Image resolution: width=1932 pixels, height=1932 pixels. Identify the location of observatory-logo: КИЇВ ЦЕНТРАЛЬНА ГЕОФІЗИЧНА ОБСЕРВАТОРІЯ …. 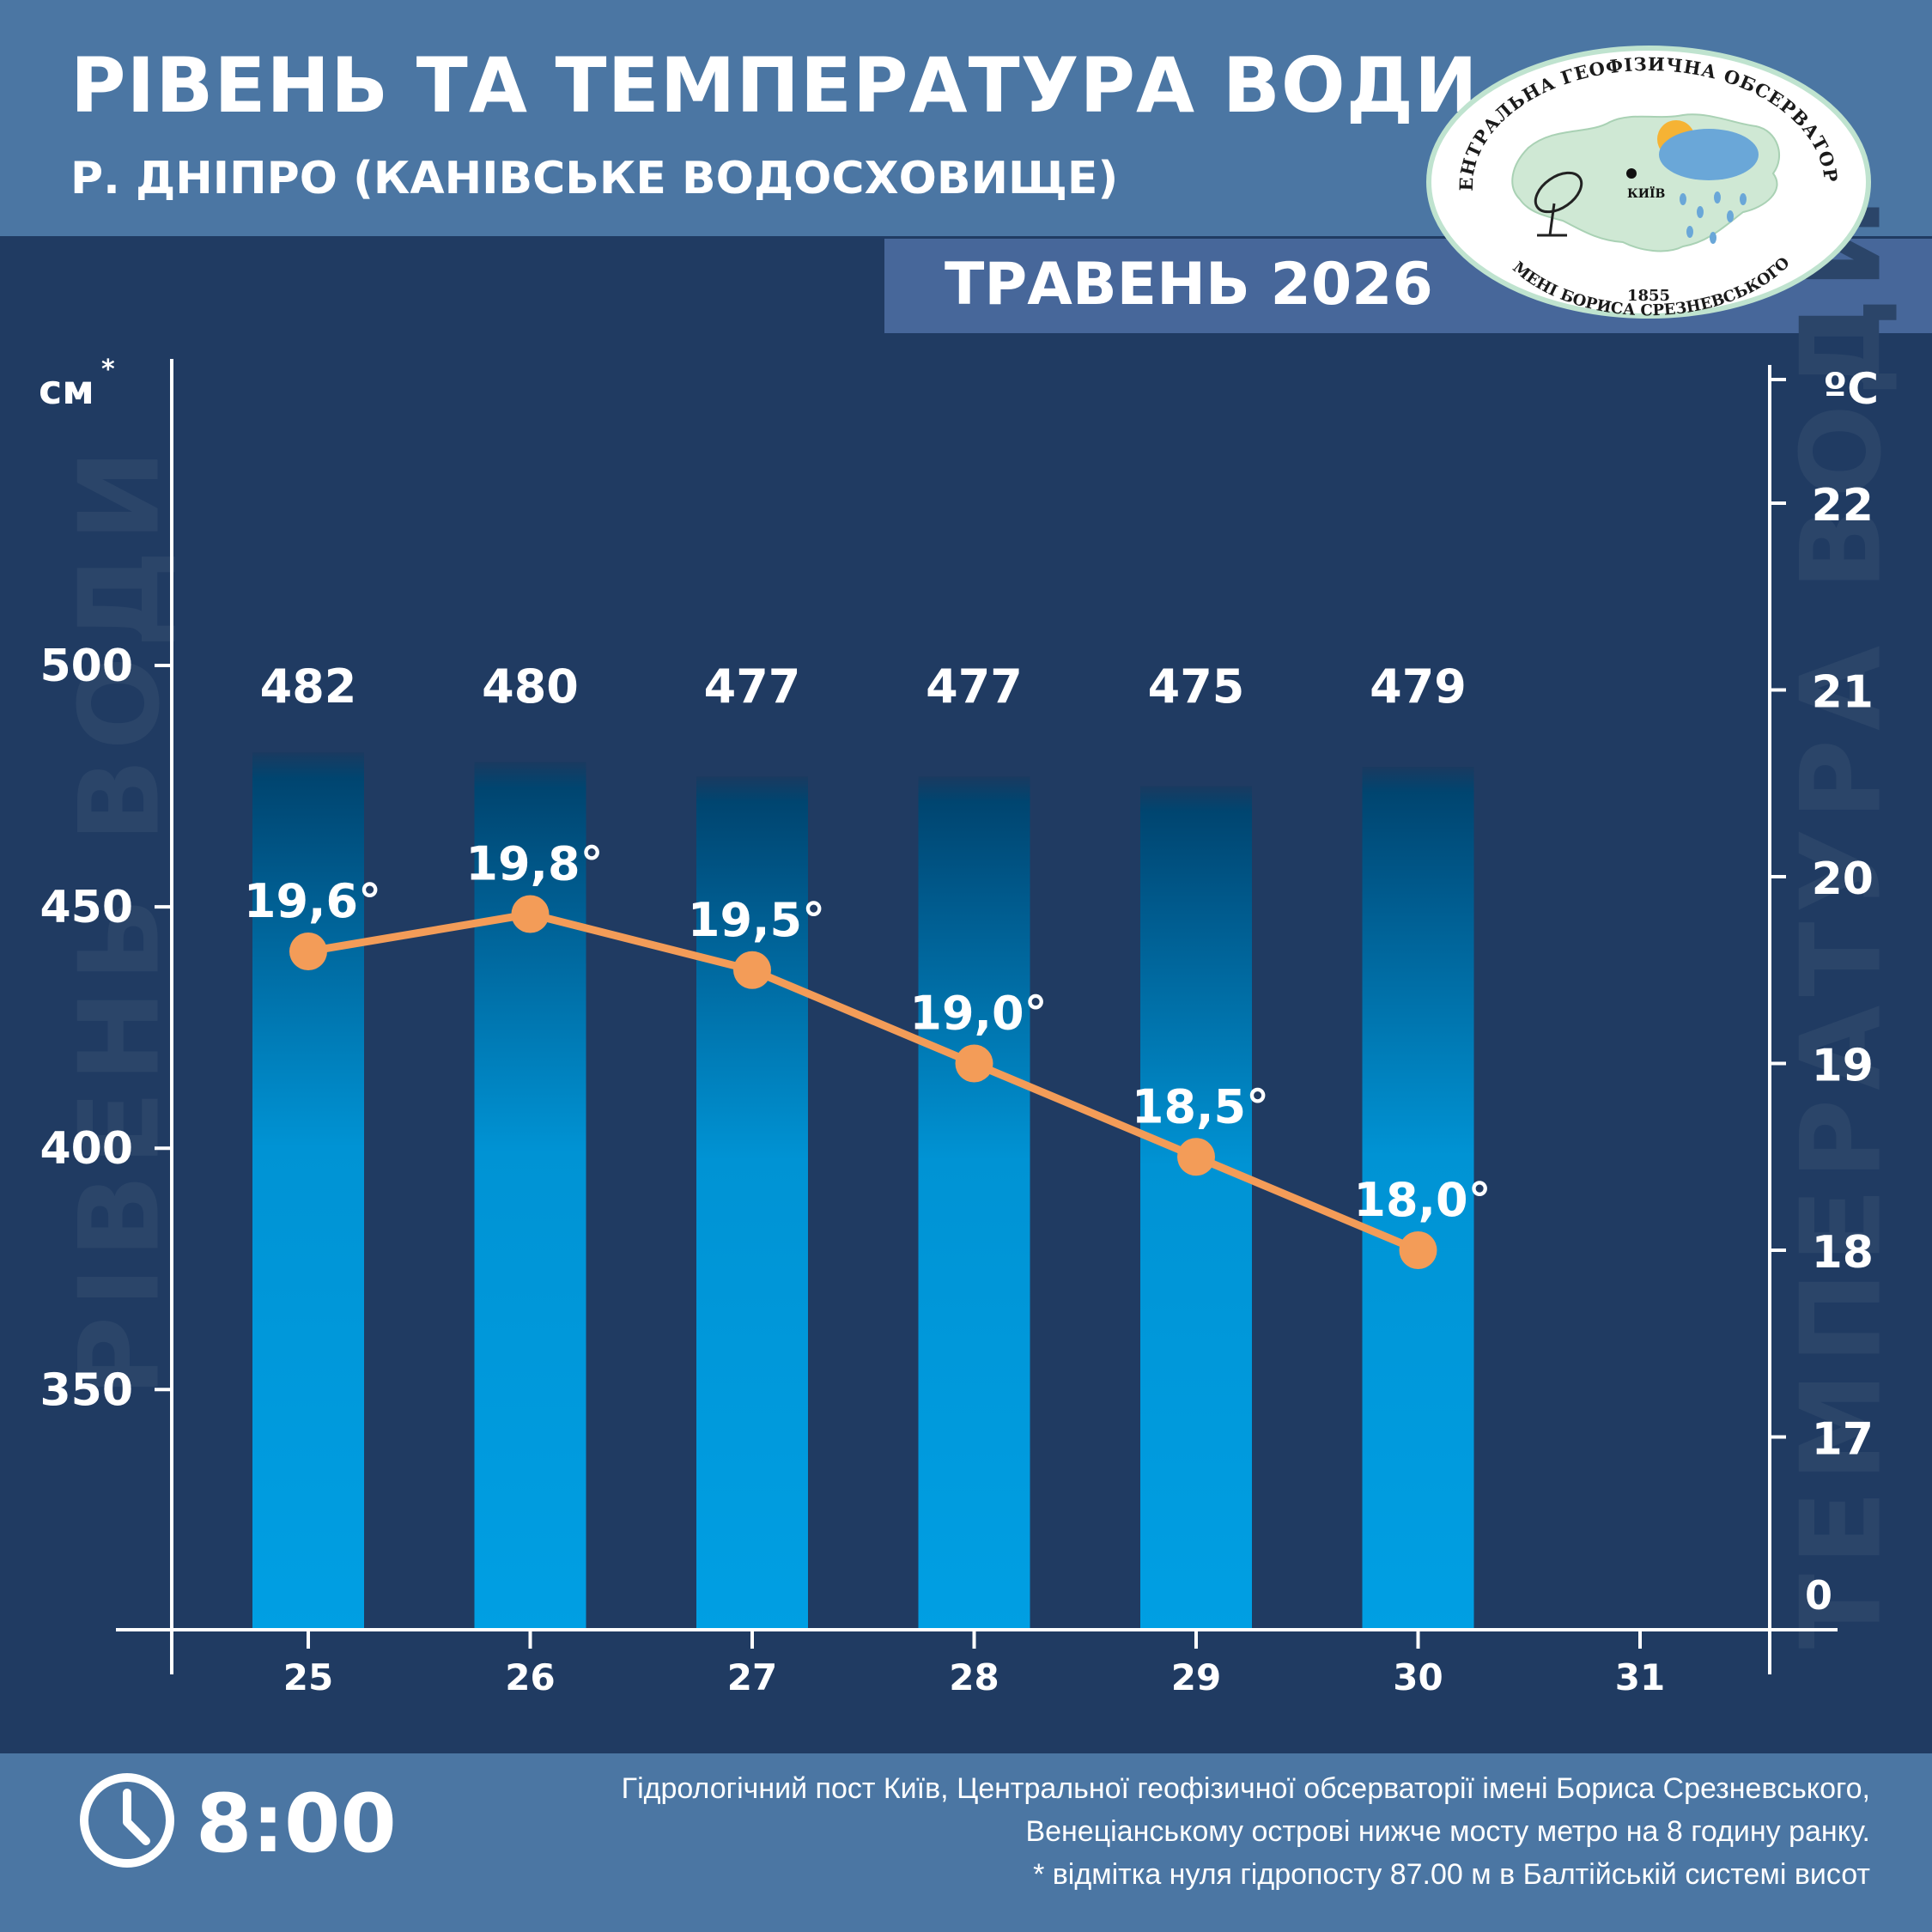
(1648, 182).